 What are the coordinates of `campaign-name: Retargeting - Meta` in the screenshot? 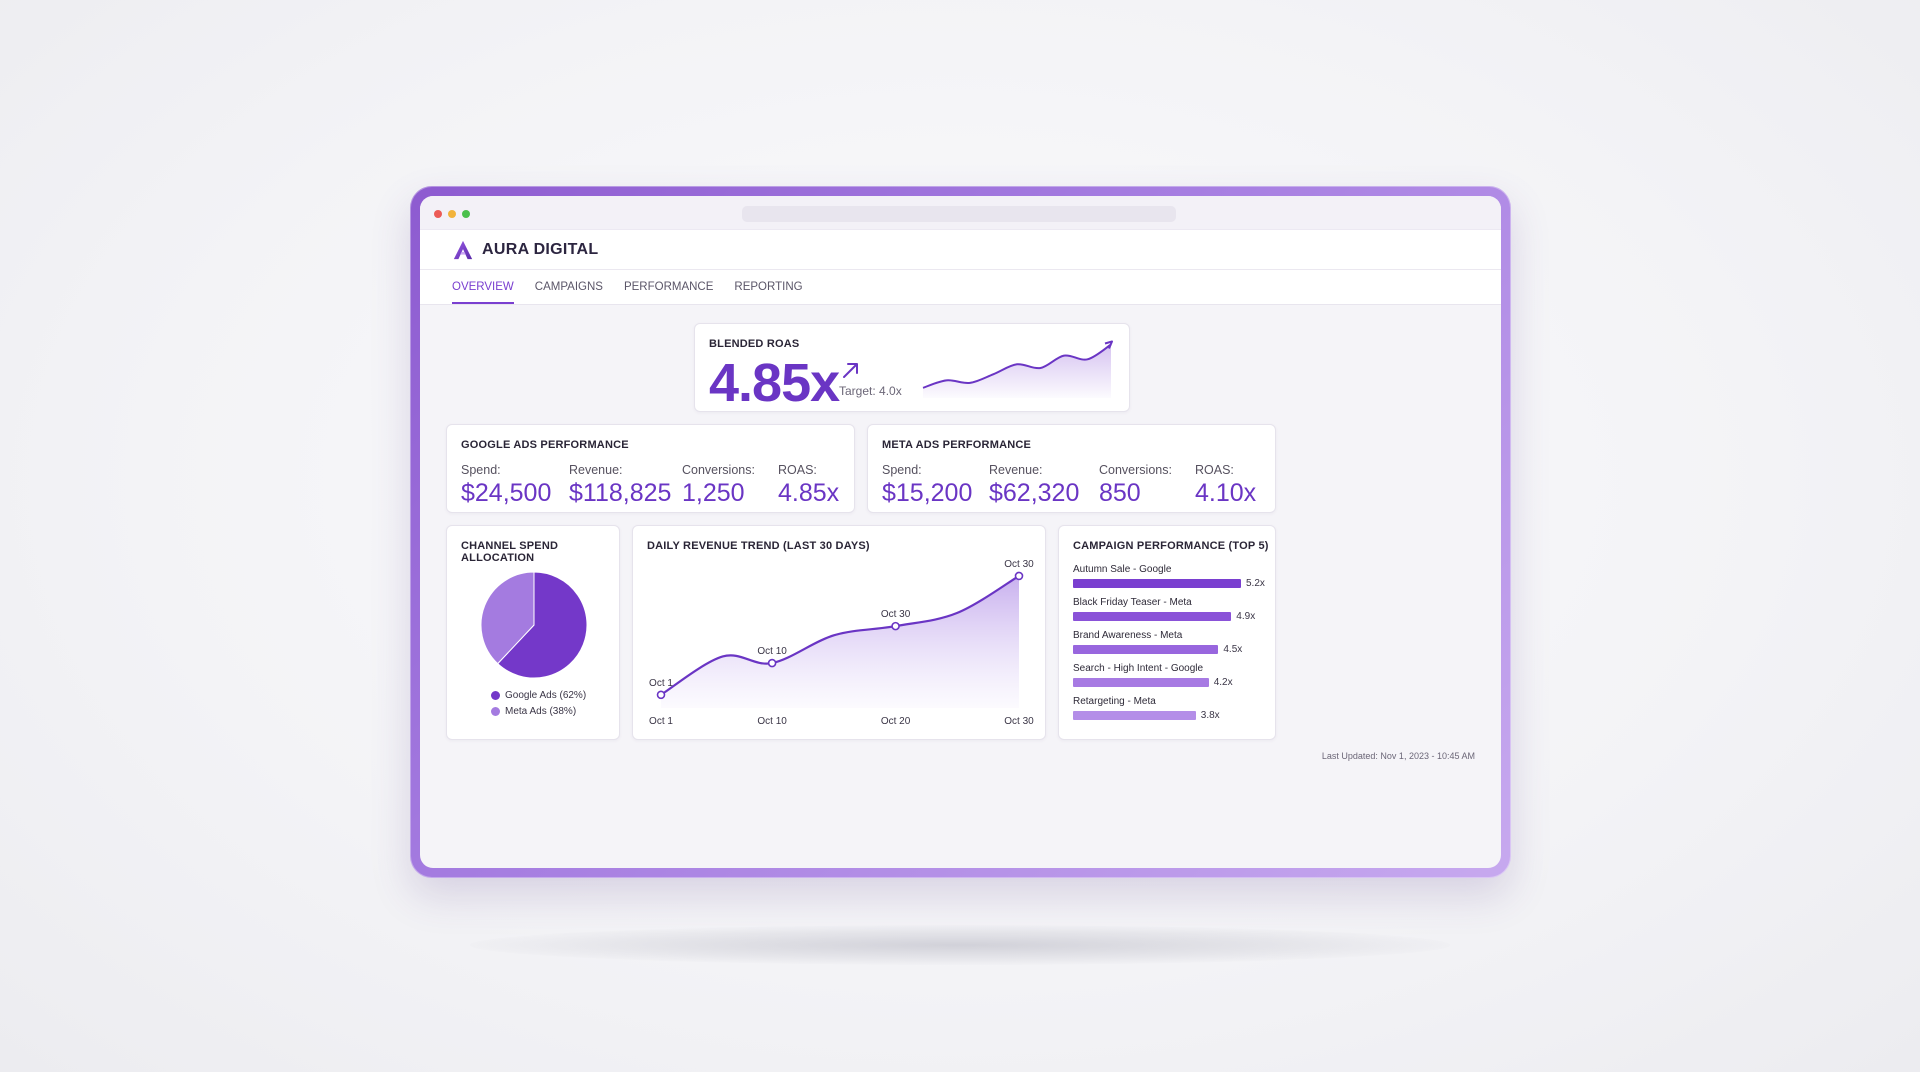 It's located at (1114, 701).